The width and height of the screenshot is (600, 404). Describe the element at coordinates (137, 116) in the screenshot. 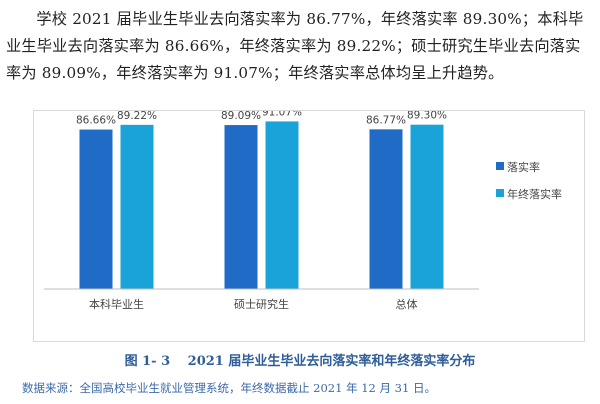

I see `value-label-2-1: 89.22%` at that location.